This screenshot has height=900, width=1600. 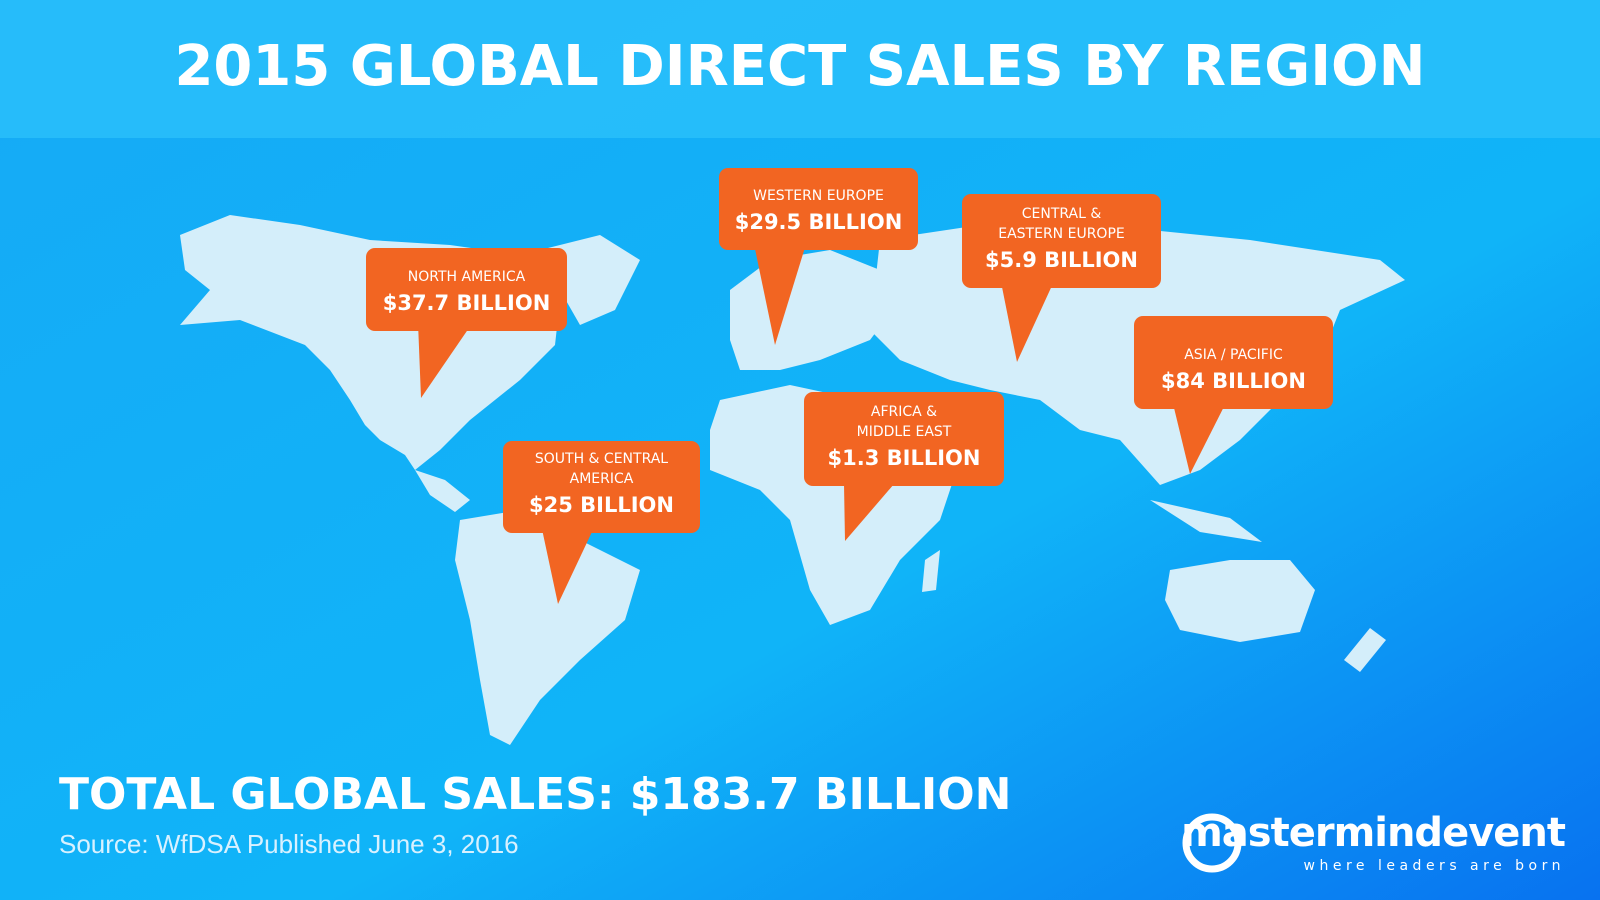 I want to click on callout: AFRICA & MIDDLE EAST $1.3 BILLION, so click(x=904, y=466).